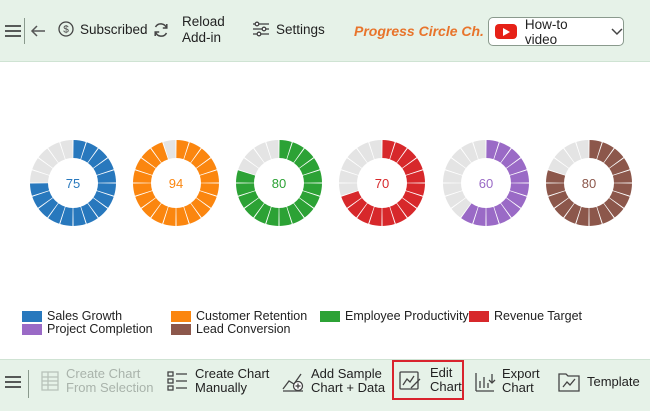 Image resolution: width=650 pixels, height=411 pixels. What do you see at coordinates (346, 373) in the screenshot?
I see `add-sample-line1: Add Sample` at bounding box center [346, 373].